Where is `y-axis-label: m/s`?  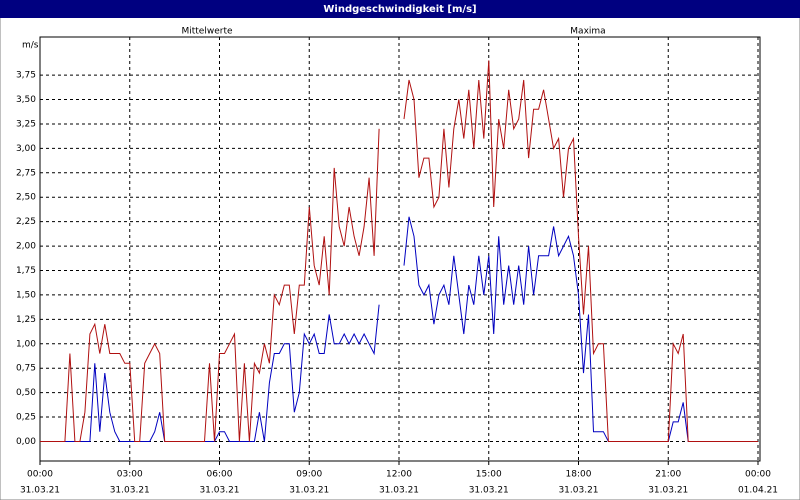
y-axis-label: m/s is located at coordinates (30, 46).